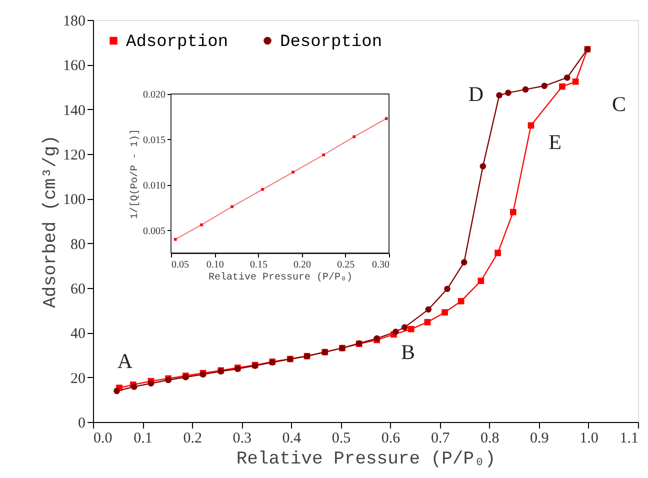  What do you see at coordinates (125, 361) in the screenshot?
I see `annotation: A` at bounding box center [125, 361].